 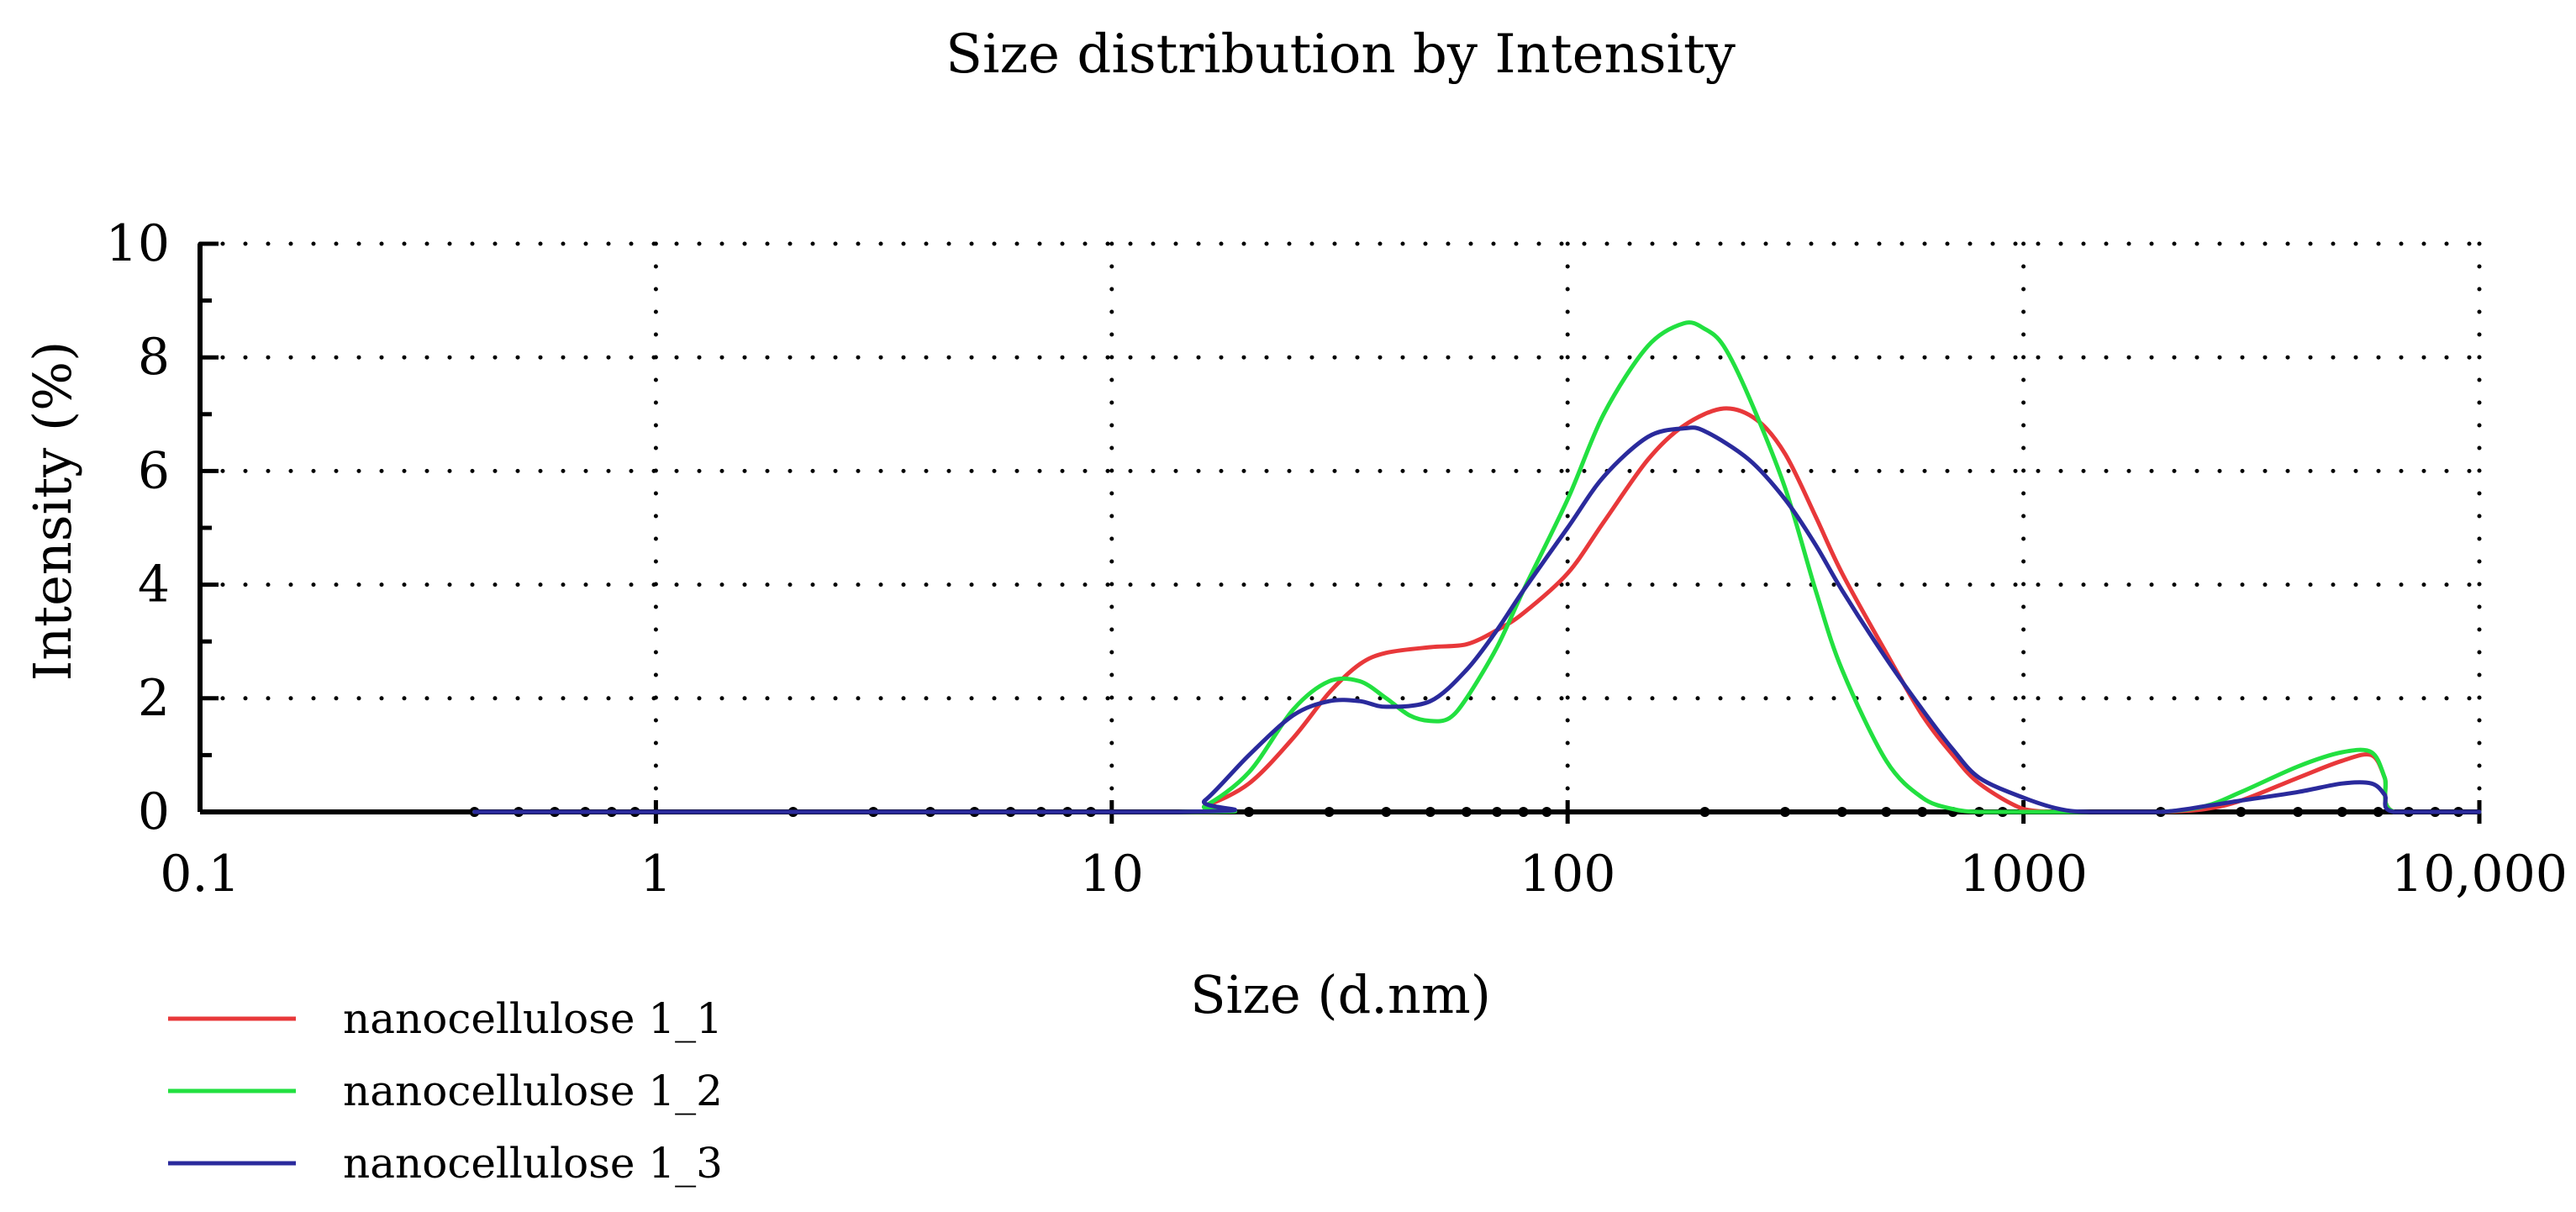 I want to click on chart-title: Size distribution by Intensity, so click(x=1341, y=55).